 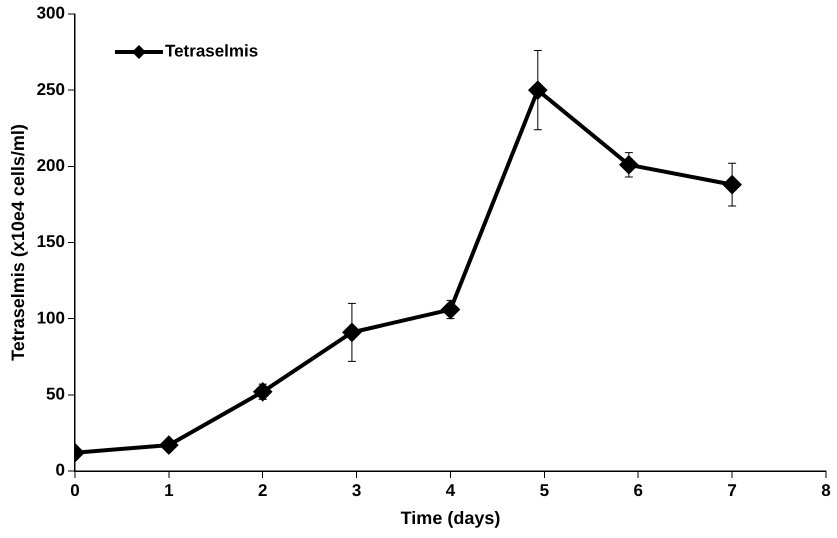 I want to click on x-tick-label: 2, so click(x=263, y=490).